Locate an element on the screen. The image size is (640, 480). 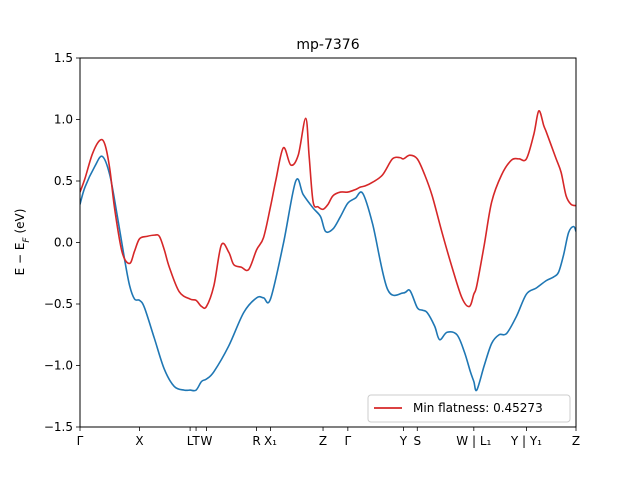
y-tick-label: 0.5 is located at coordinates (63, 181).